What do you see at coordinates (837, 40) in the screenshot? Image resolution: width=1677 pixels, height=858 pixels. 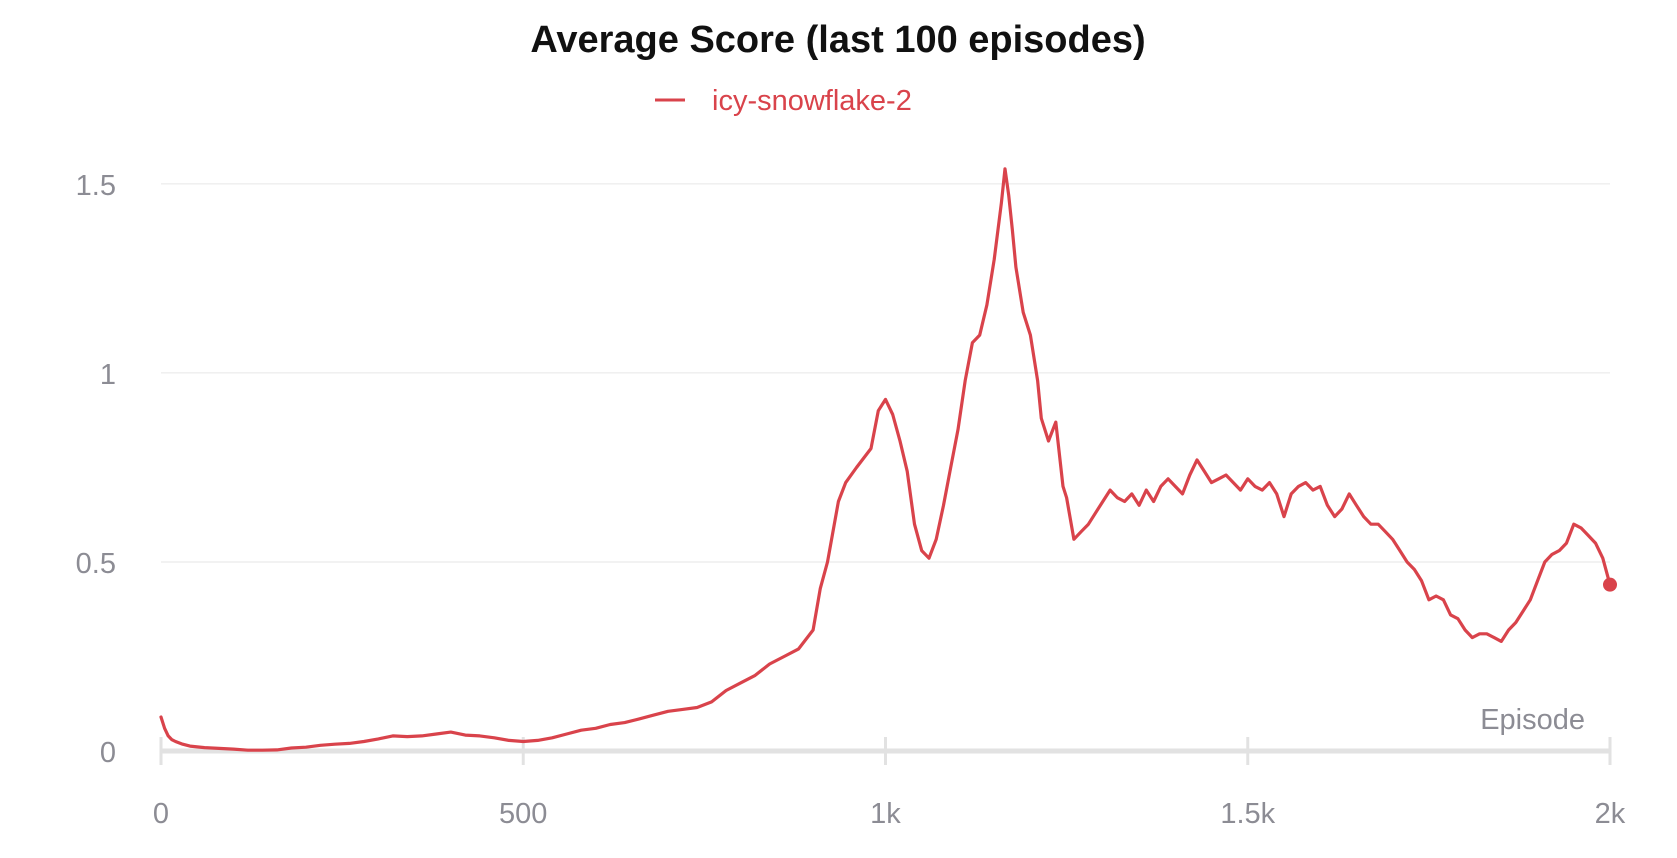 I see `chart-title: Average Score (last 100 episodes)` at bounding box center [837, 40].